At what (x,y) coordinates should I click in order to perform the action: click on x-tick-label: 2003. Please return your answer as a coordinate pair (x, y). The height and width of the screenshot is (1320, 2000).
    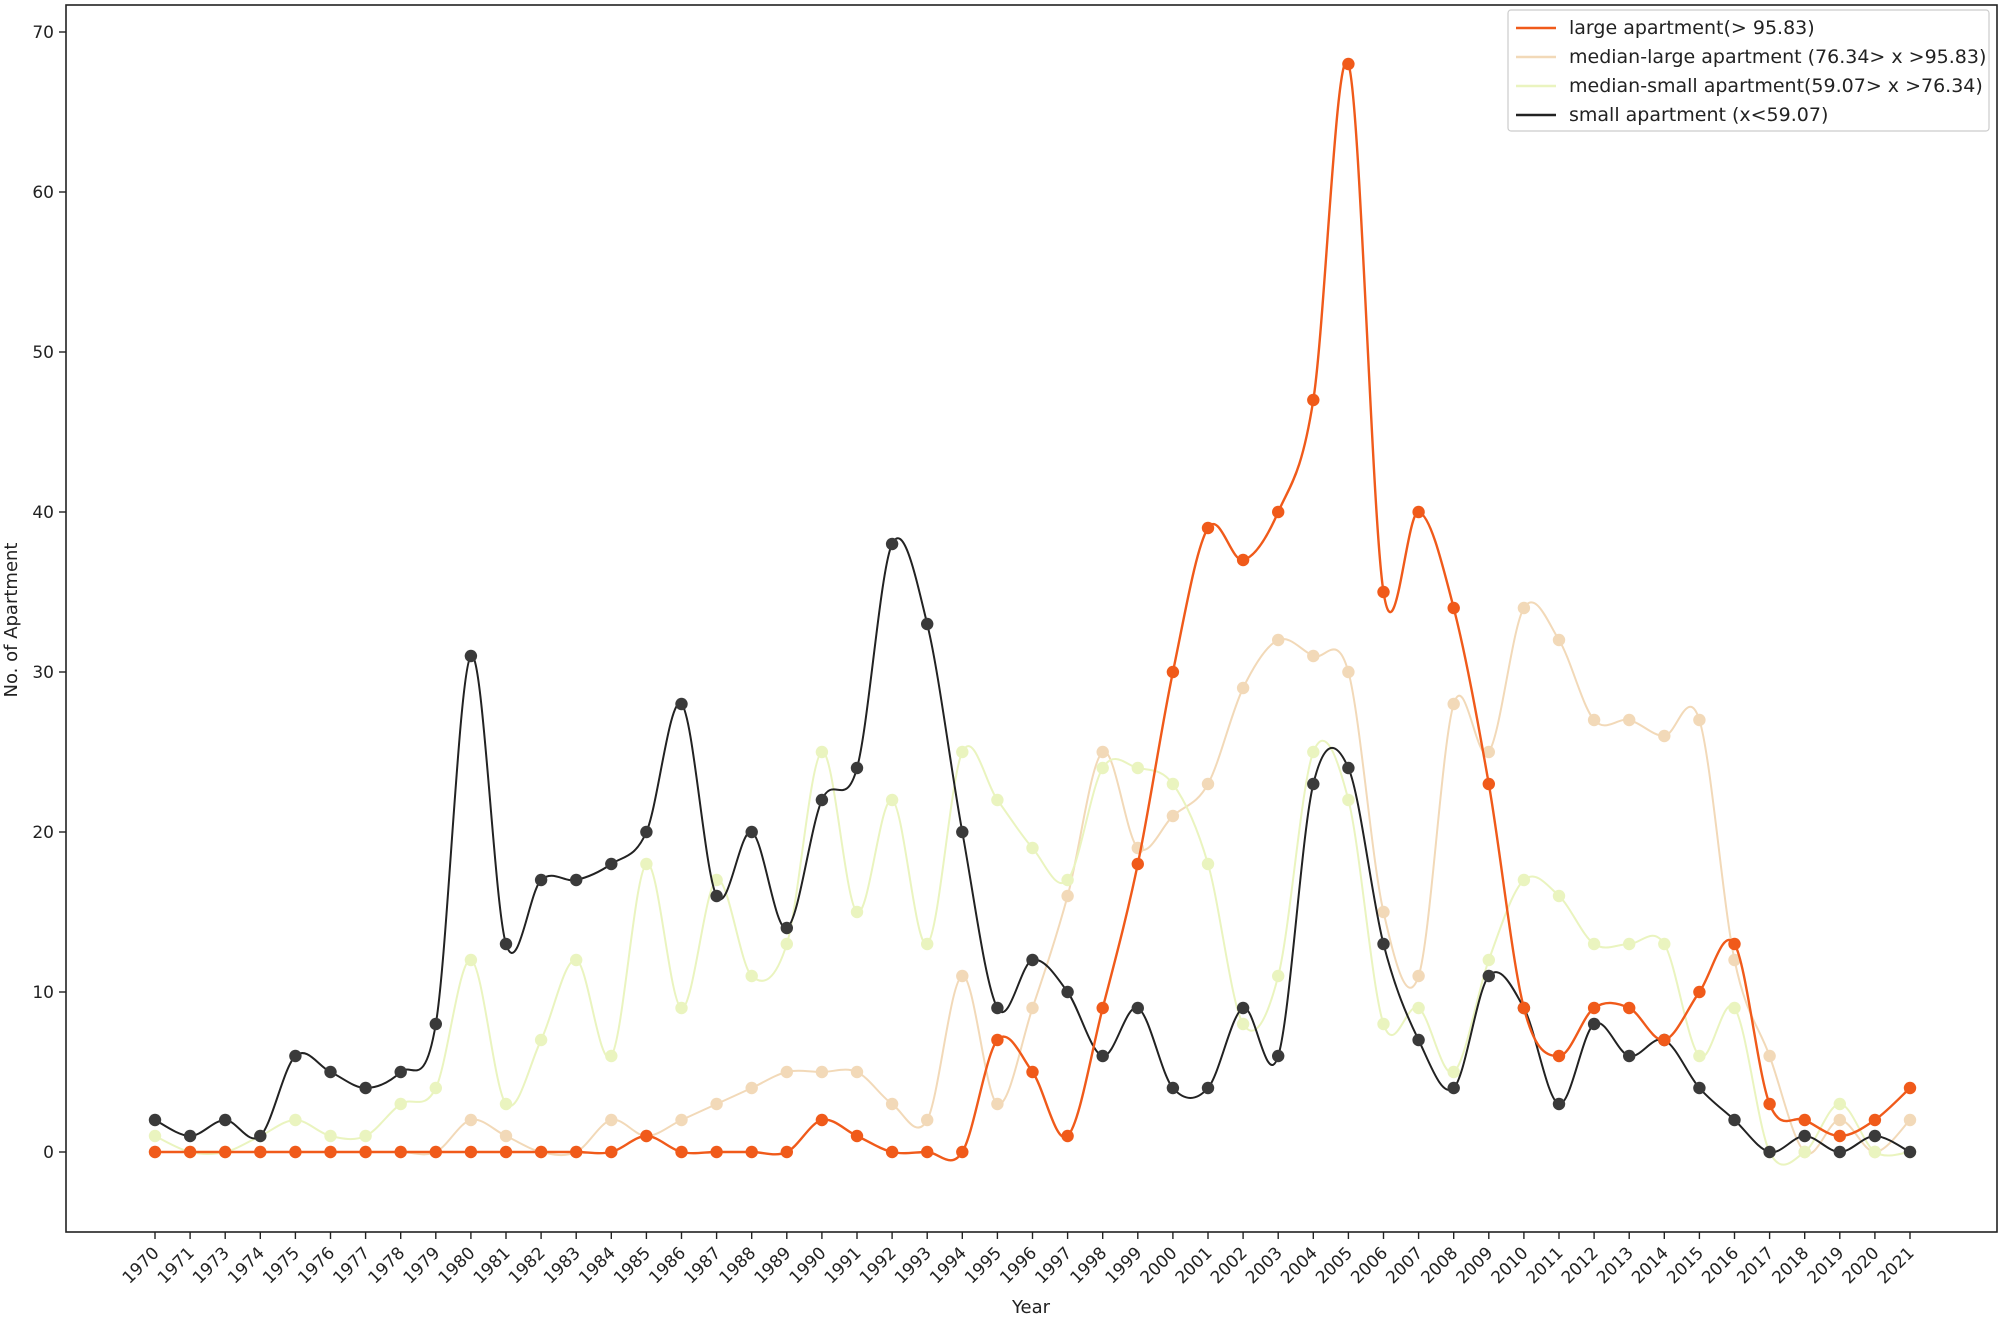
    Looking at the image, I should click on (1264, 1265).